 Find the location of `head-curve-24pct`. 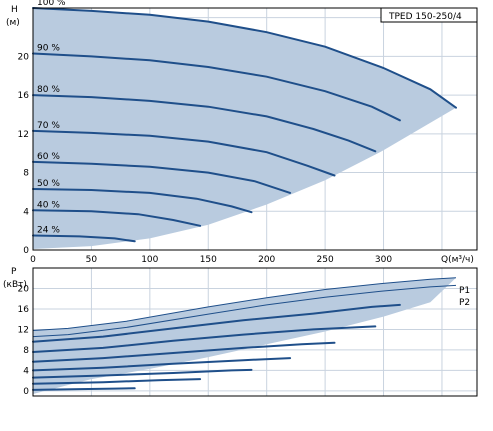

head-curve-24pct is located at coordinates (84, 238).